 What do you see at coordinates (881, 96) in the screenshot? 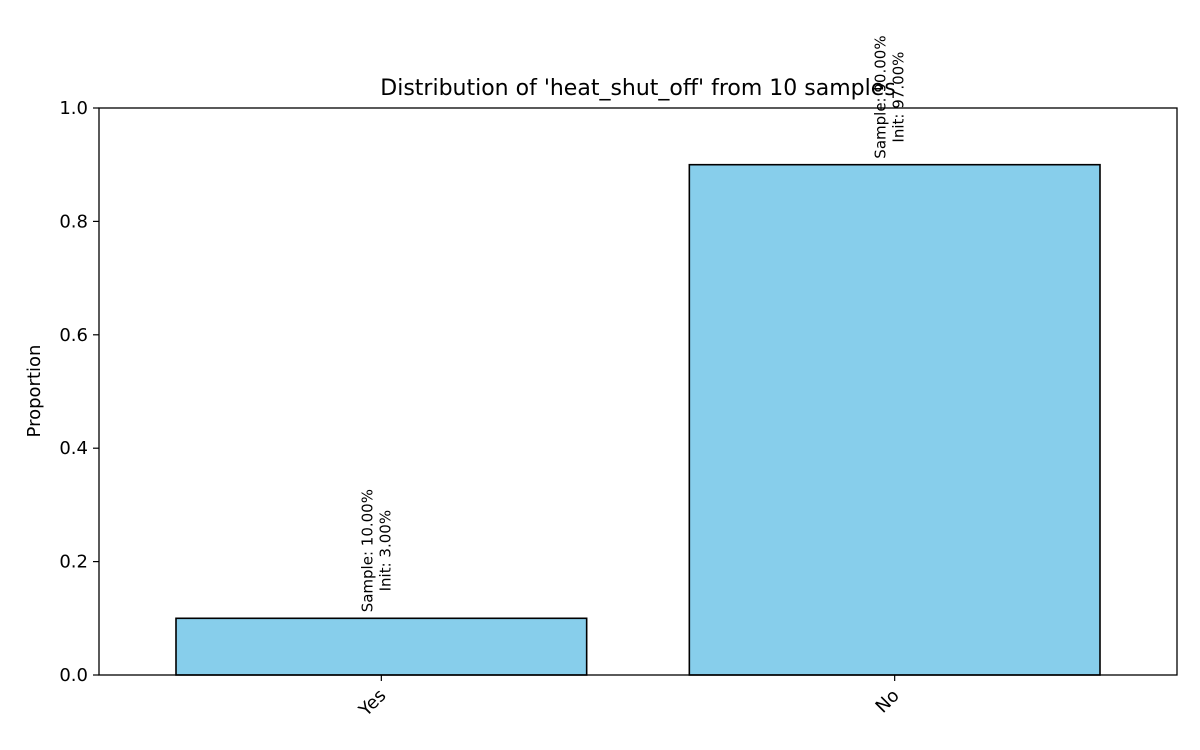
I see `data-label-line: Sample: 90.00%` at bounding box center [881, 96].